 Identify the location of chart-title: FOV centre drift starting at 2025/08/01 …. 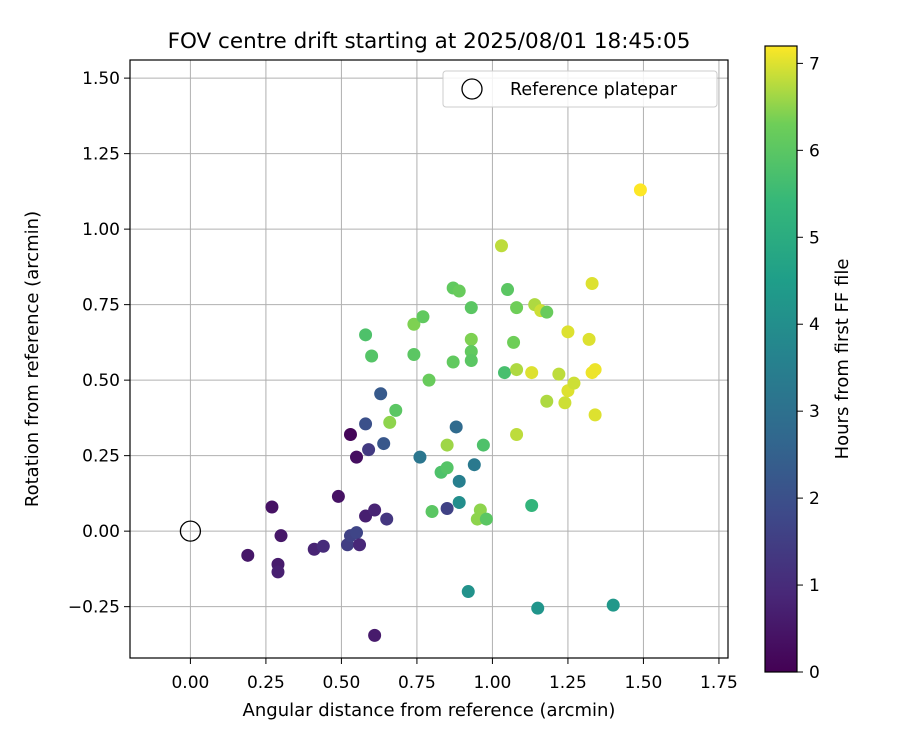
(429, 41).